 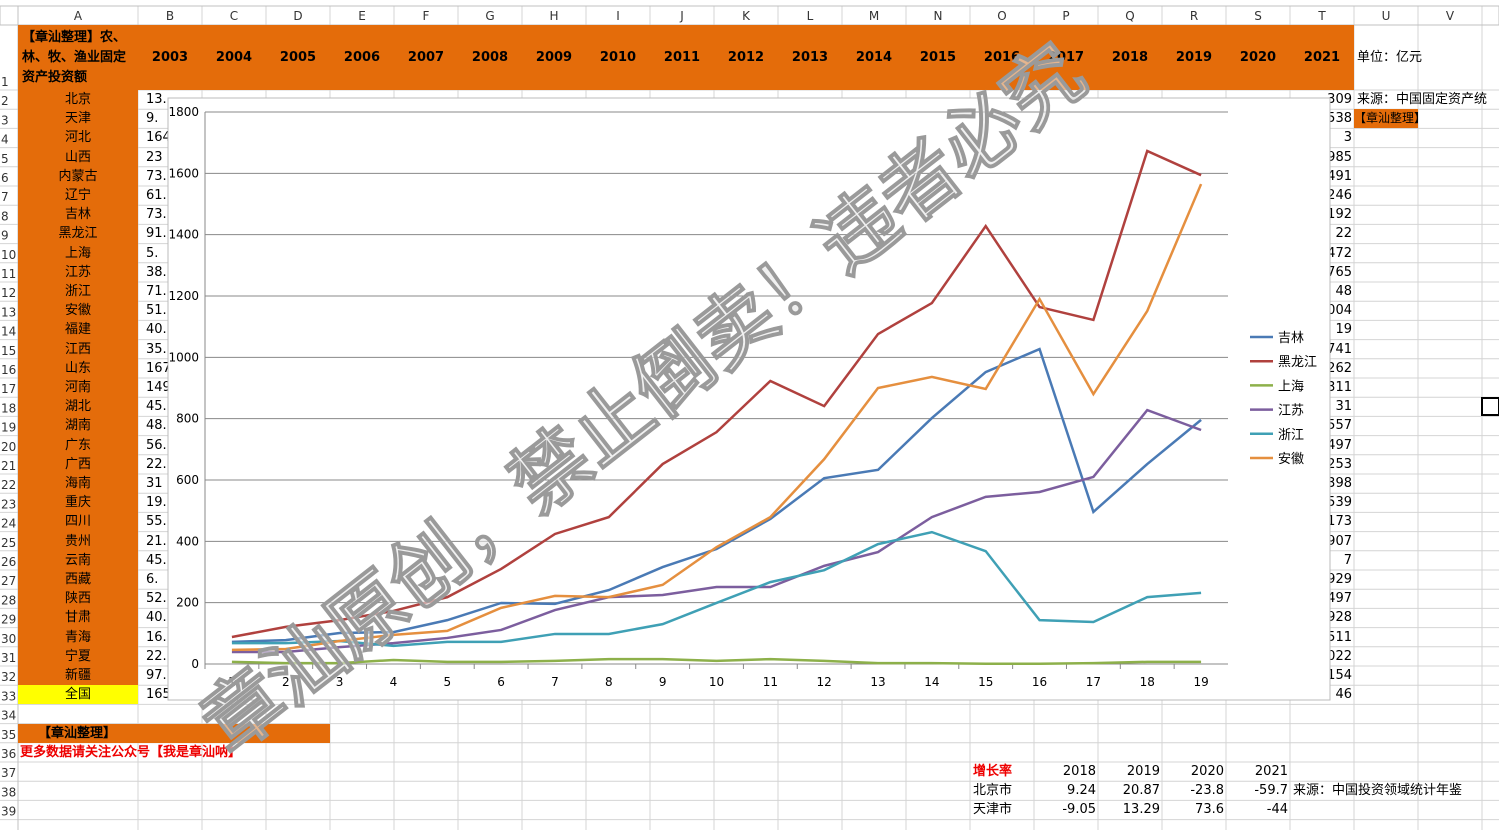 What do you see at coordinates (156, 272) in the screenshot?
I see `cell-b: 38.` at bounding box center [156, 272].